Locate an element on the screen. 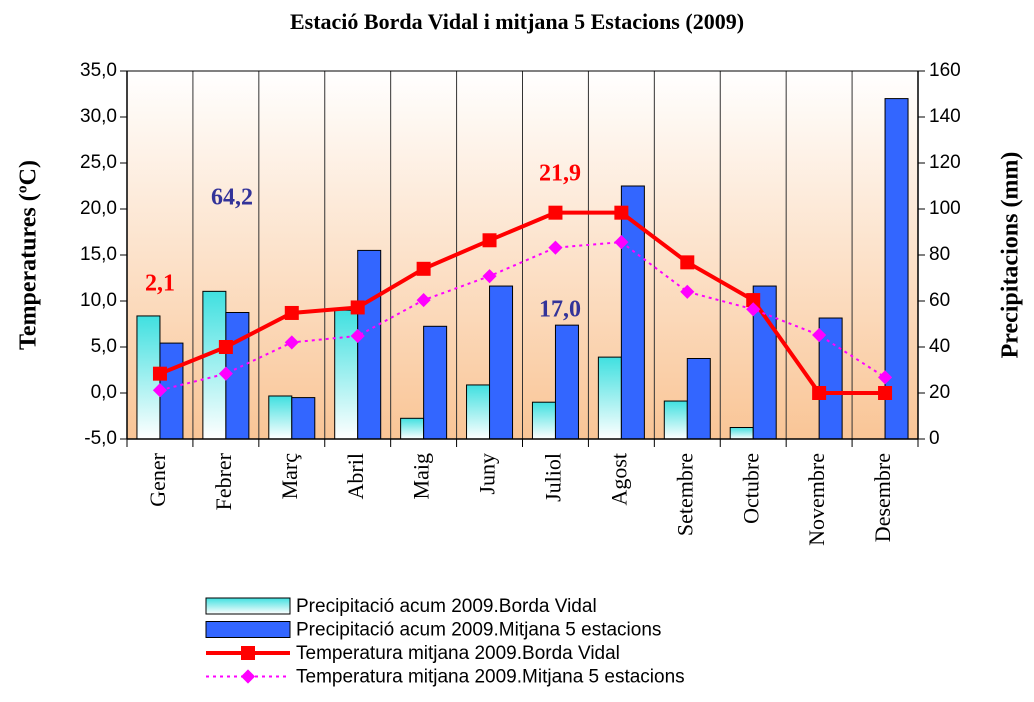 Image resolution: width=1034 pixels, height=702 pixels. x-tick-label: Abril is located at coordinates (355, 476).